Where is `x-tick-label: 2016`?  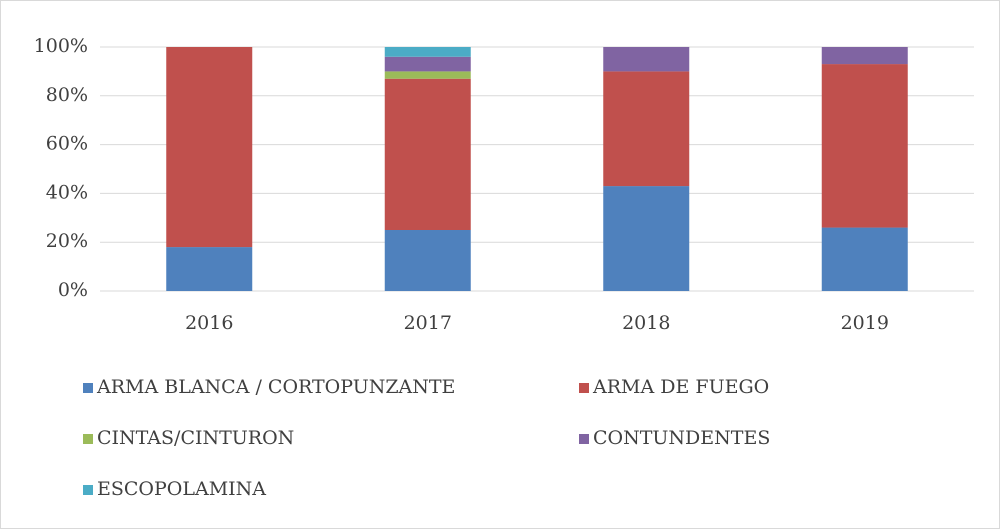
x-tick-label: 2016 is located at coordinates (209, 323).